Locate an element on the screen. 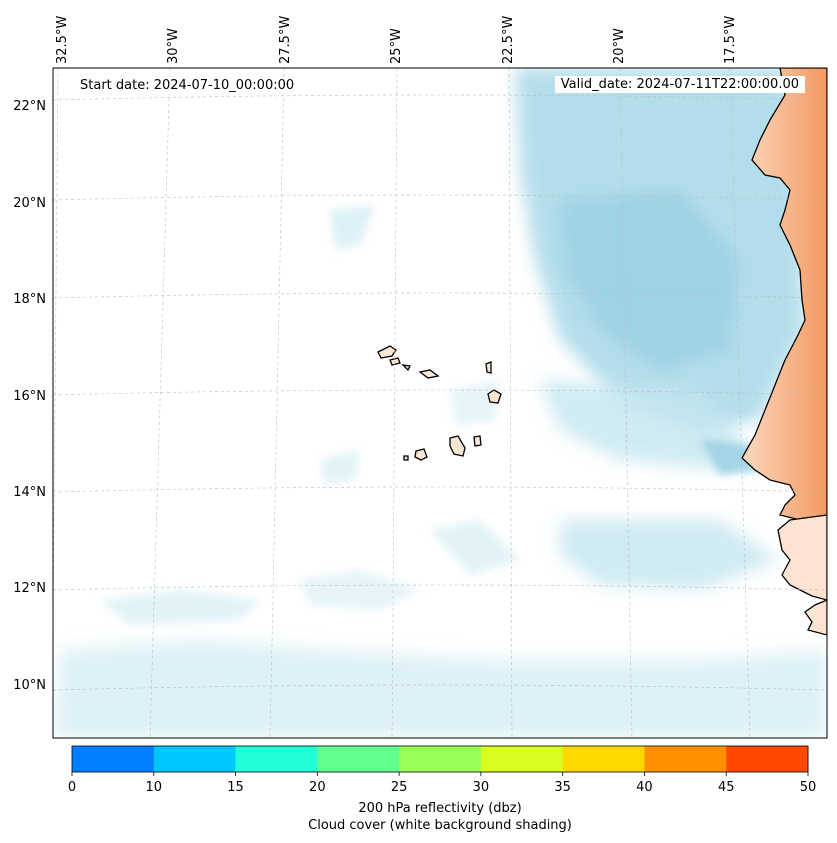  lat-label: 12°N is located at coordinates (29, 588).